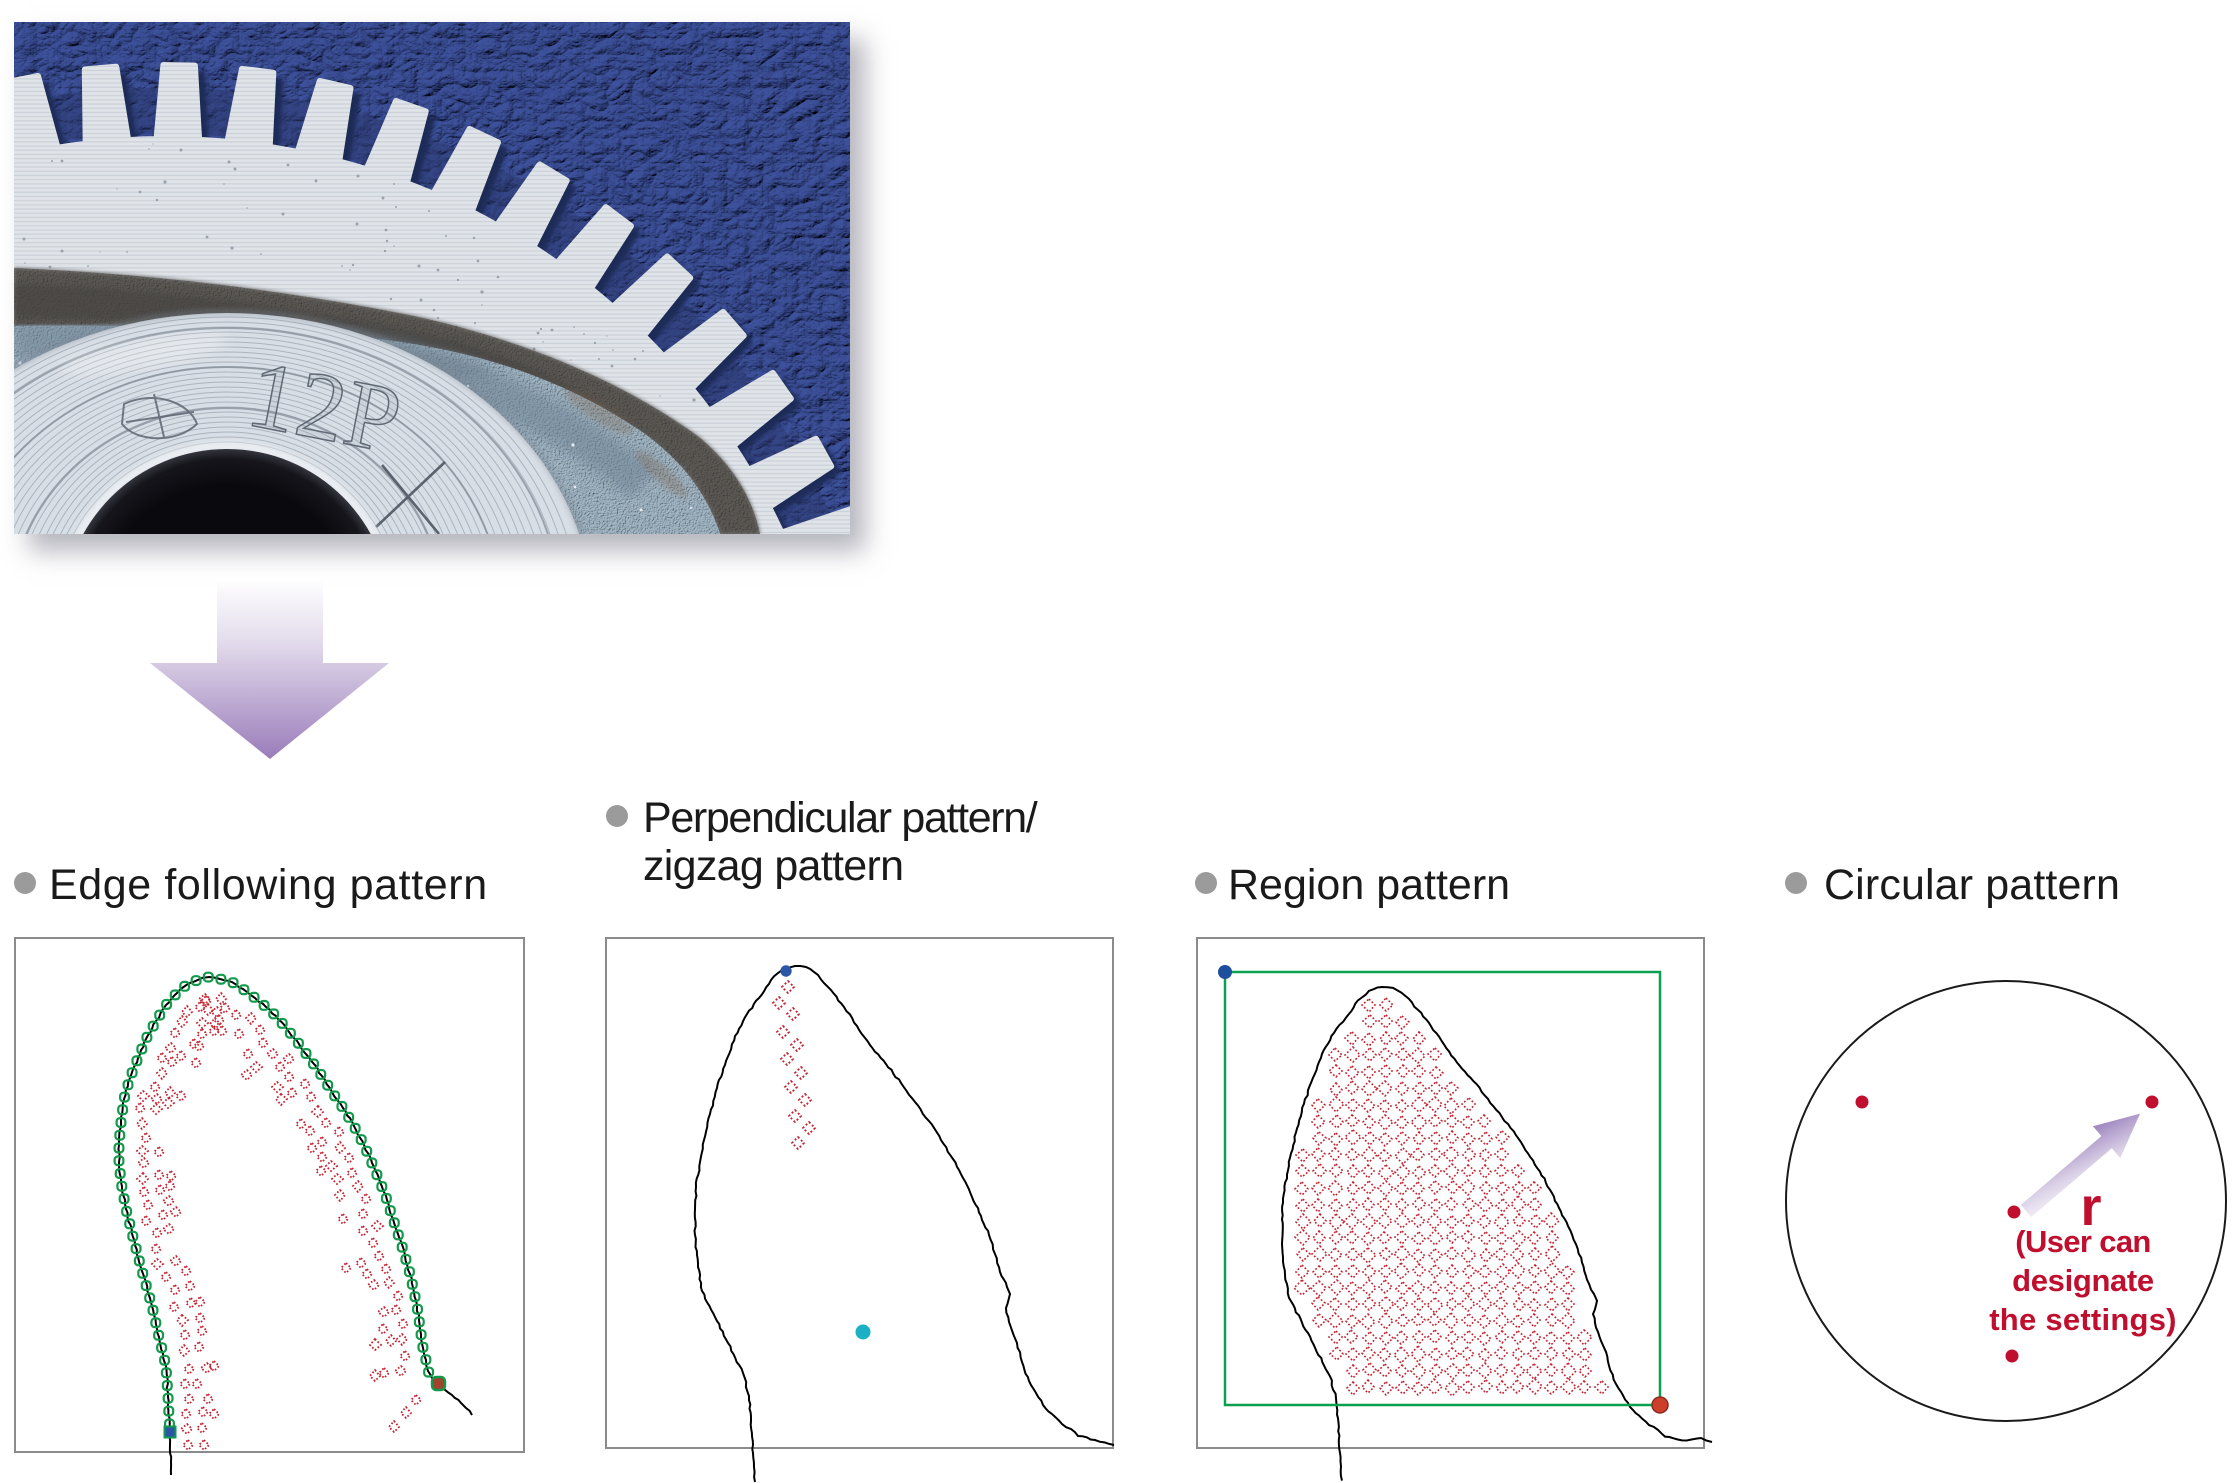 The image size is (2234, 1483). What do you see at coordinates (1369, 885) in the screenshot?
I see `svg-text: Region pattern` at bounding box center [1369, 885].